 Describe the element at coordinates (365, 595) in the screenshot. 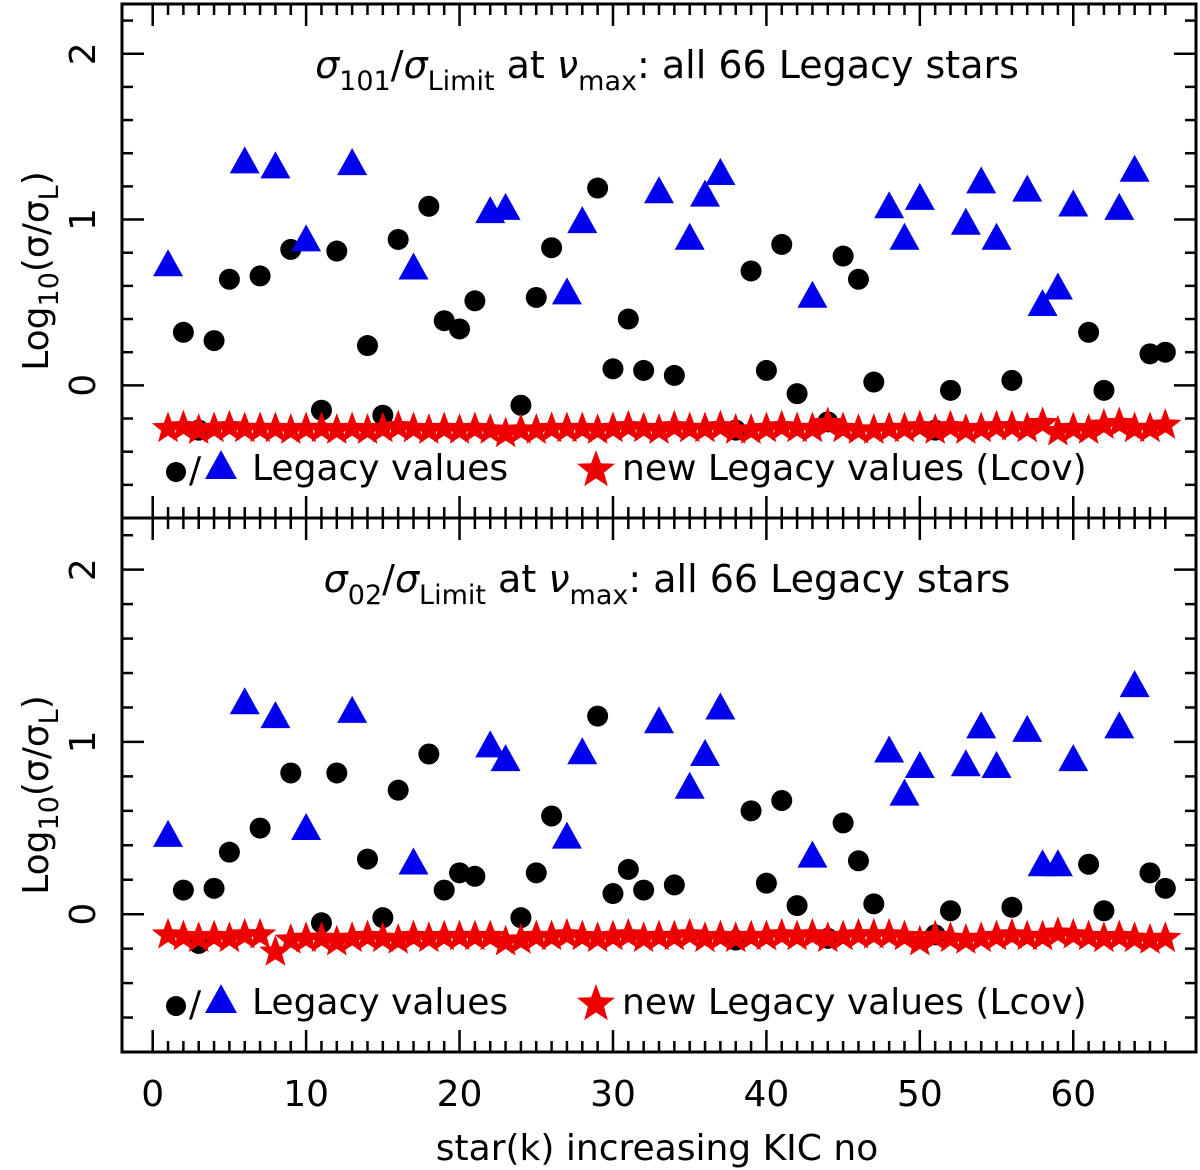

I see `text-segment: 02` at that location.